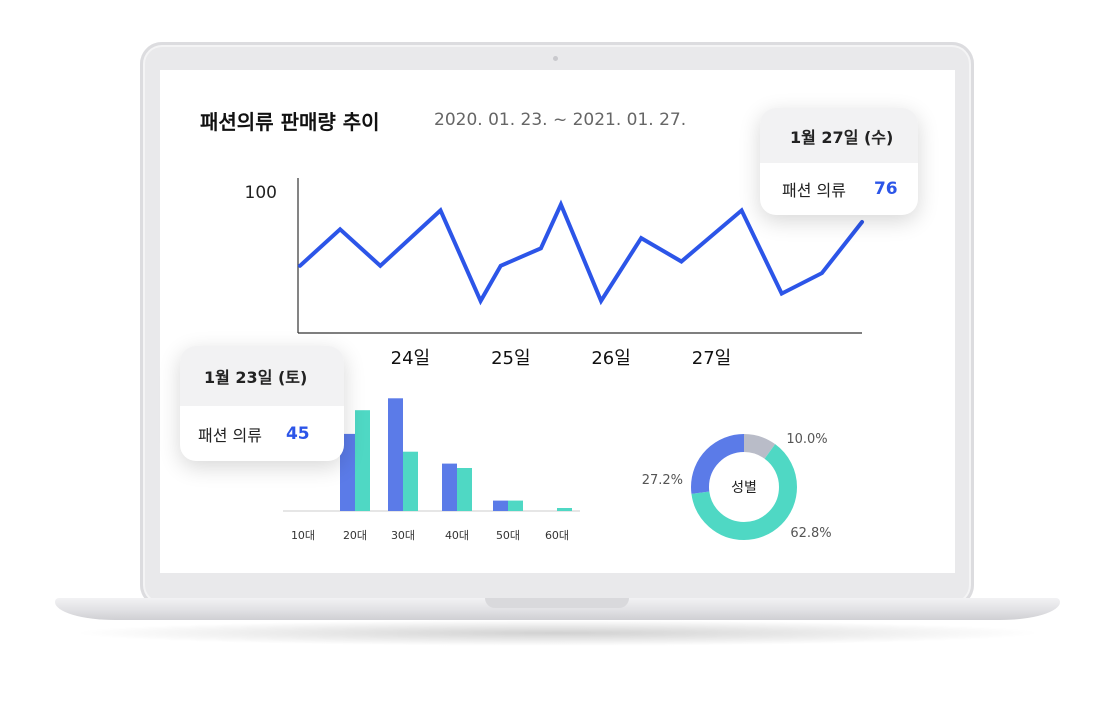 The width and height of the screenshot is (1115, 715). Describe the element at coordinates (410, 358) in the screenshot. I see `line-x-tick-label: 24일` at that location.